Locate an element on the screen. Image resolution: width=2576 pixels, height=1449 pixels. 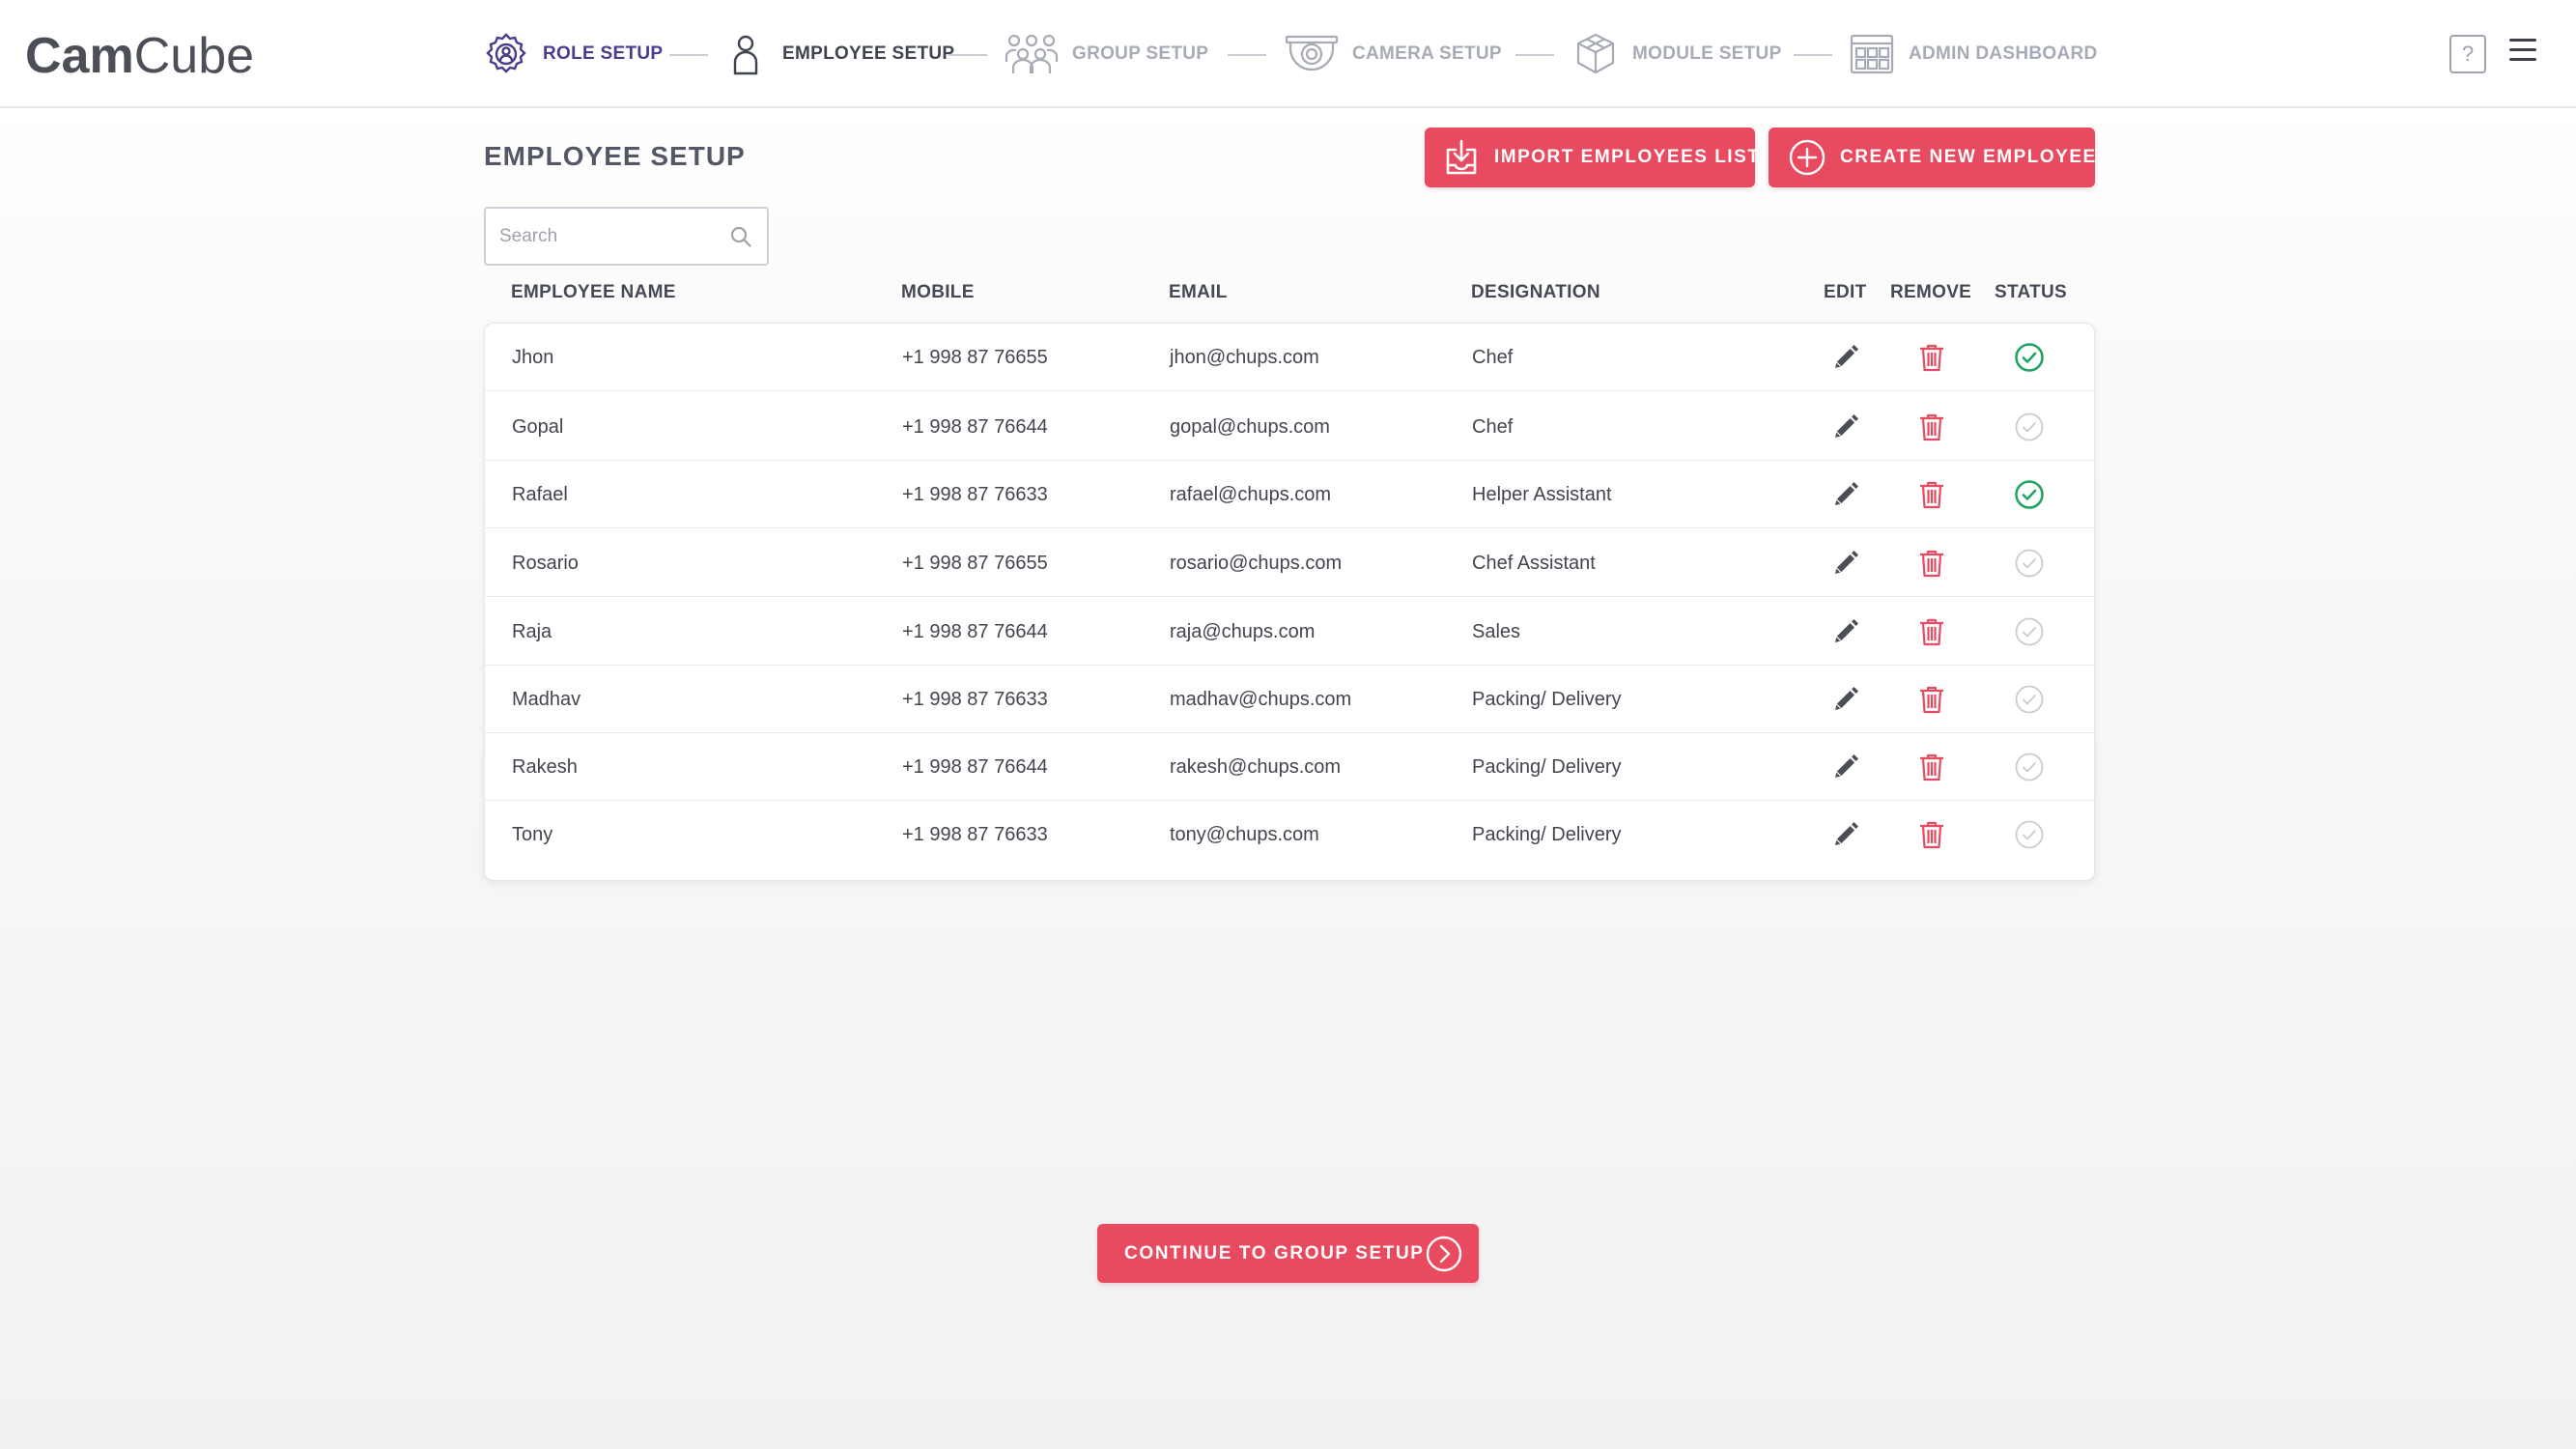
employee-name-cell: Tony is located at coordinates (532, 834).